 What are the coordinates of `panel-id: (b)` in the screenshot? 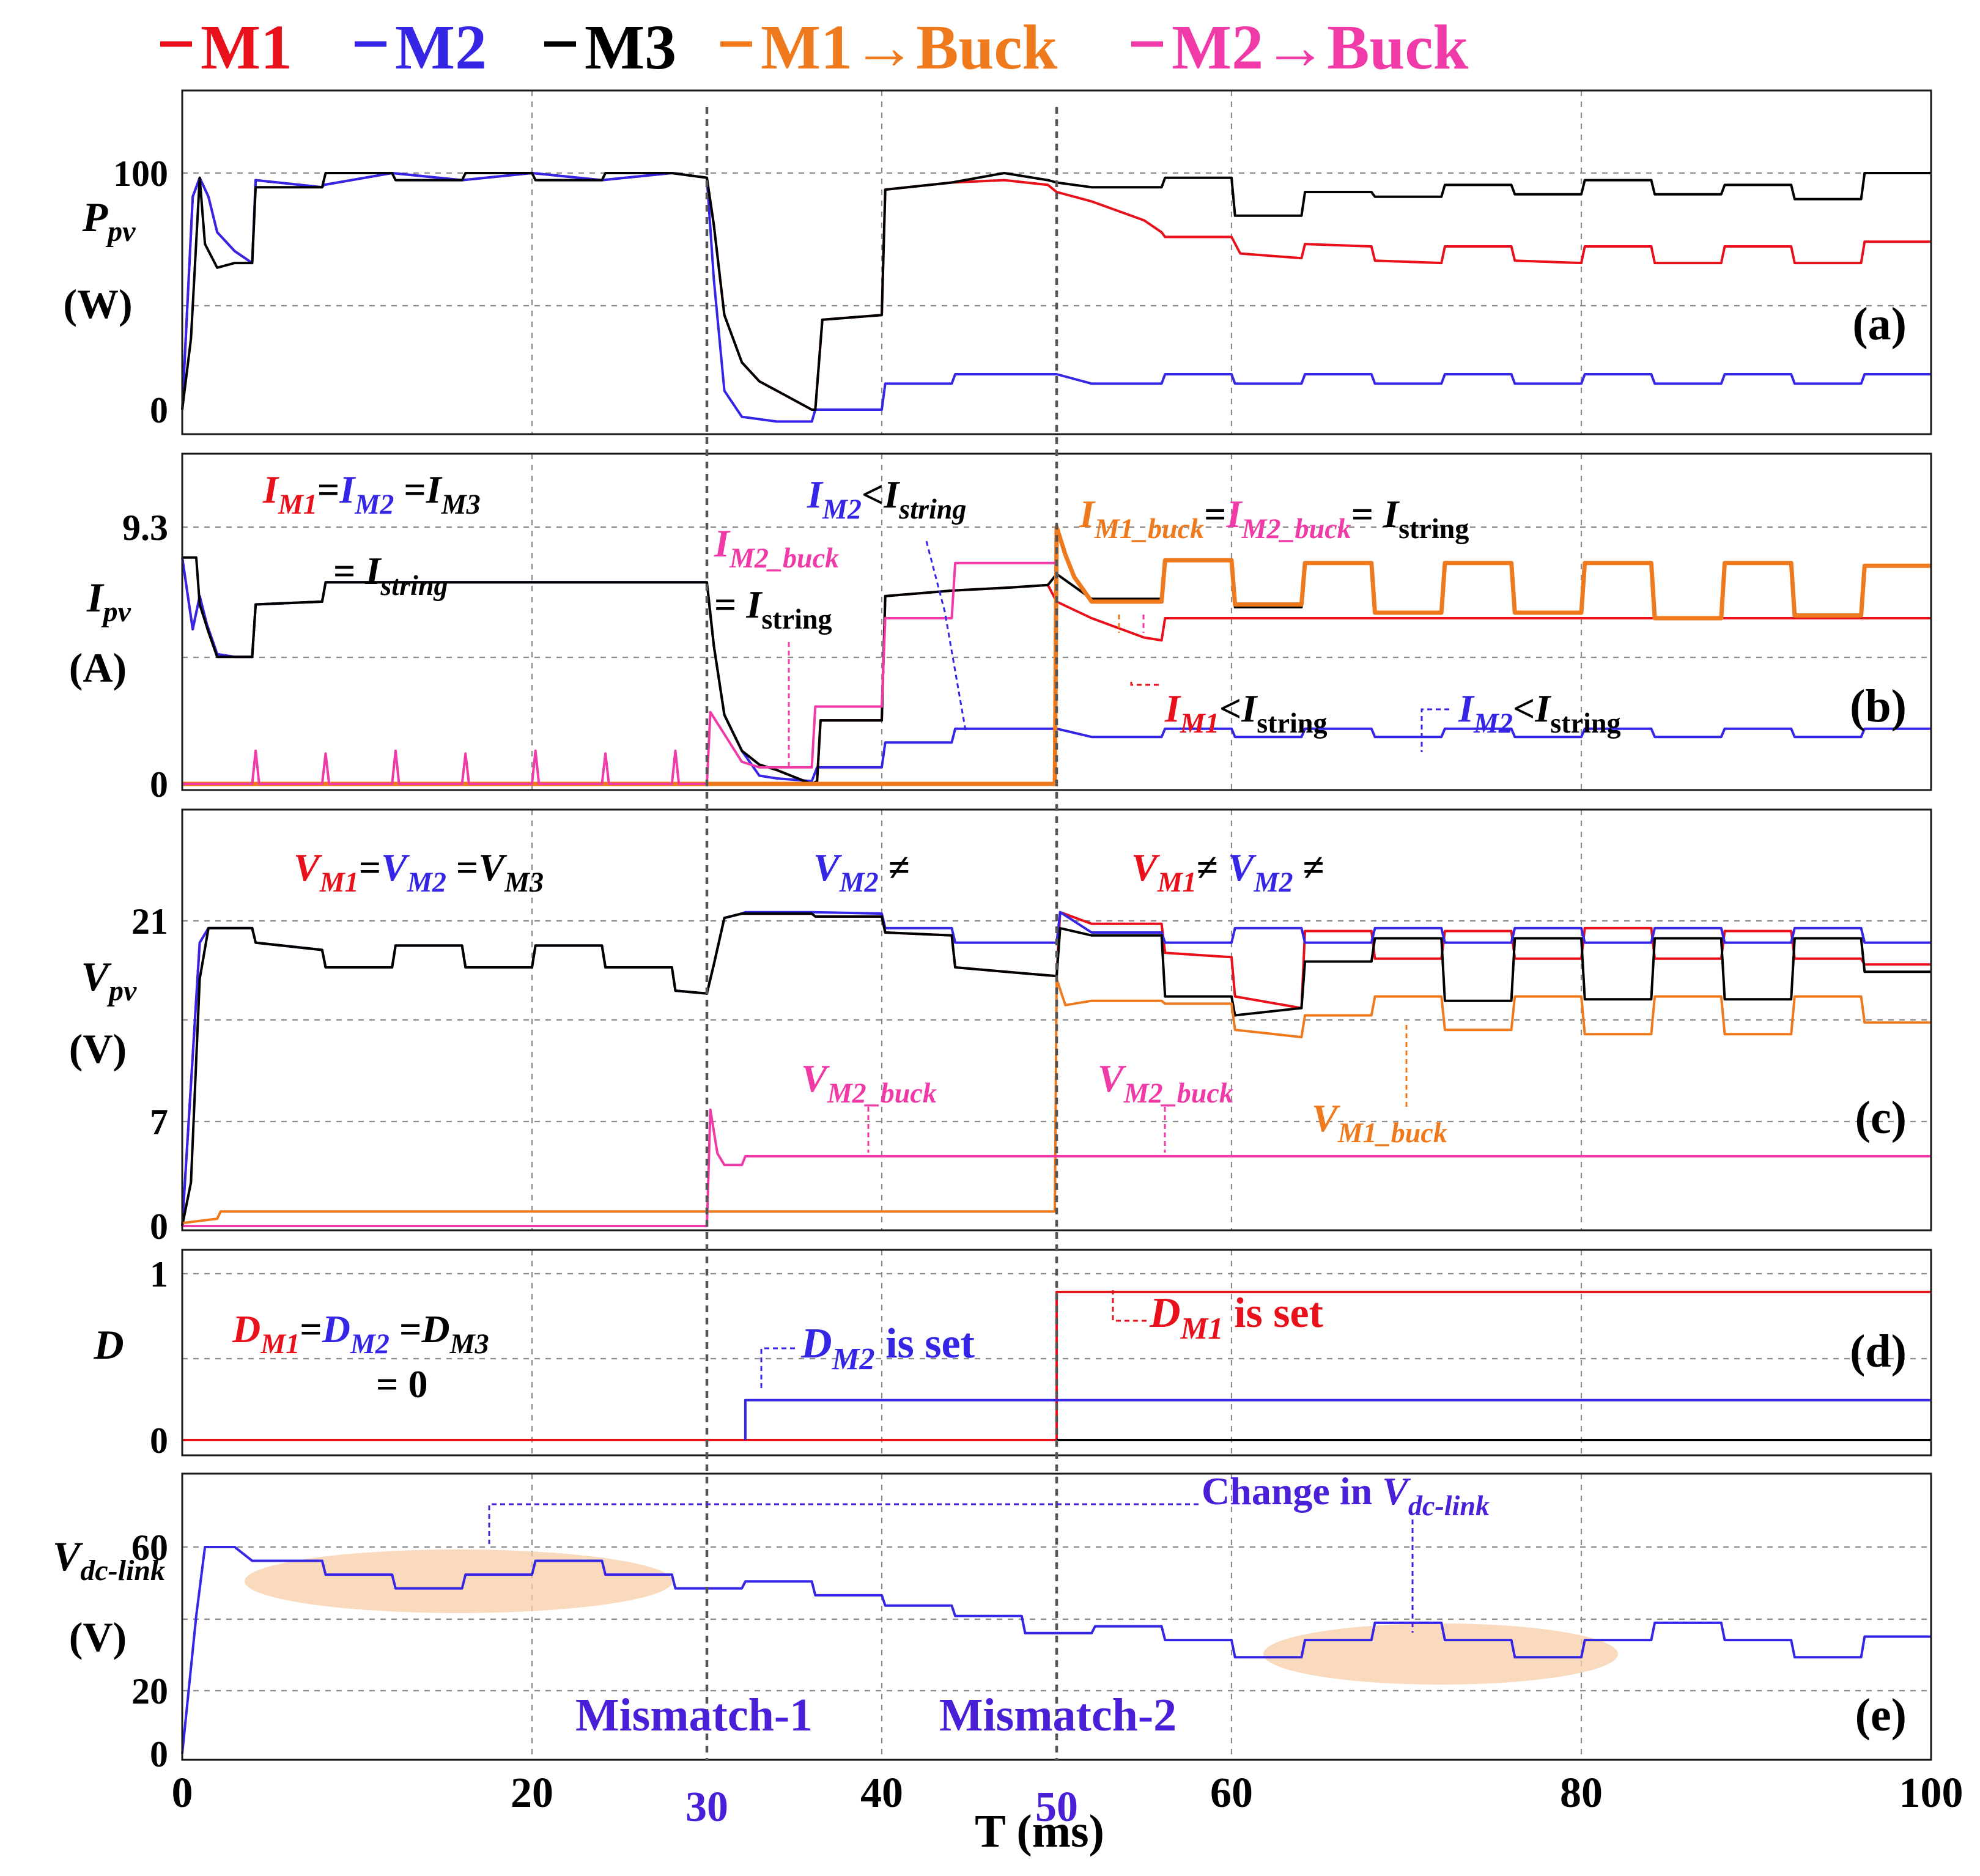 It's located at (1878, 706).